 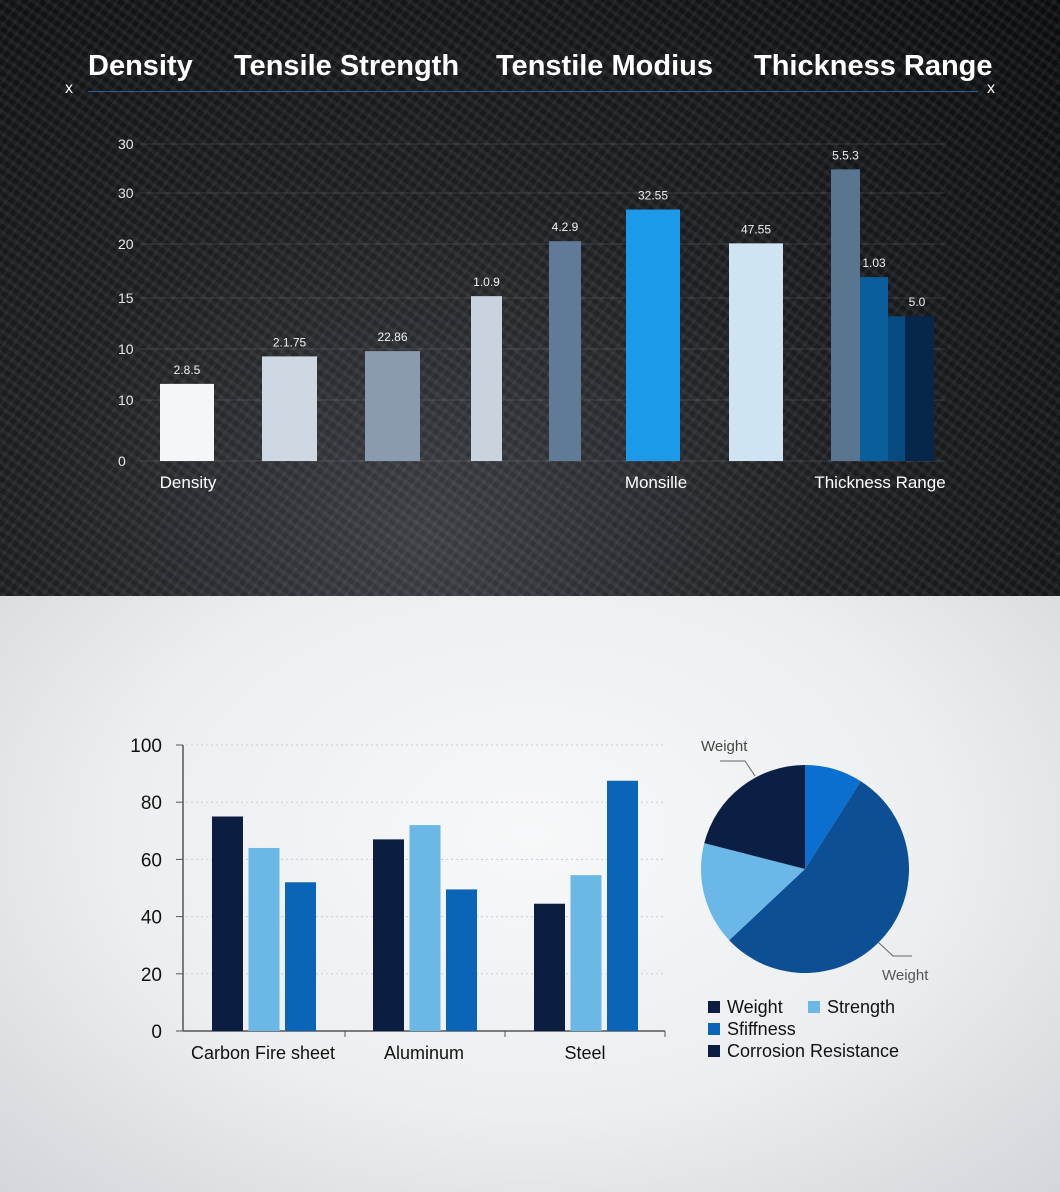 What do you see at coordinates (845, 155) in the screenshot?
I see `data-label: 5.5.3` at bounding box center [845, 155].